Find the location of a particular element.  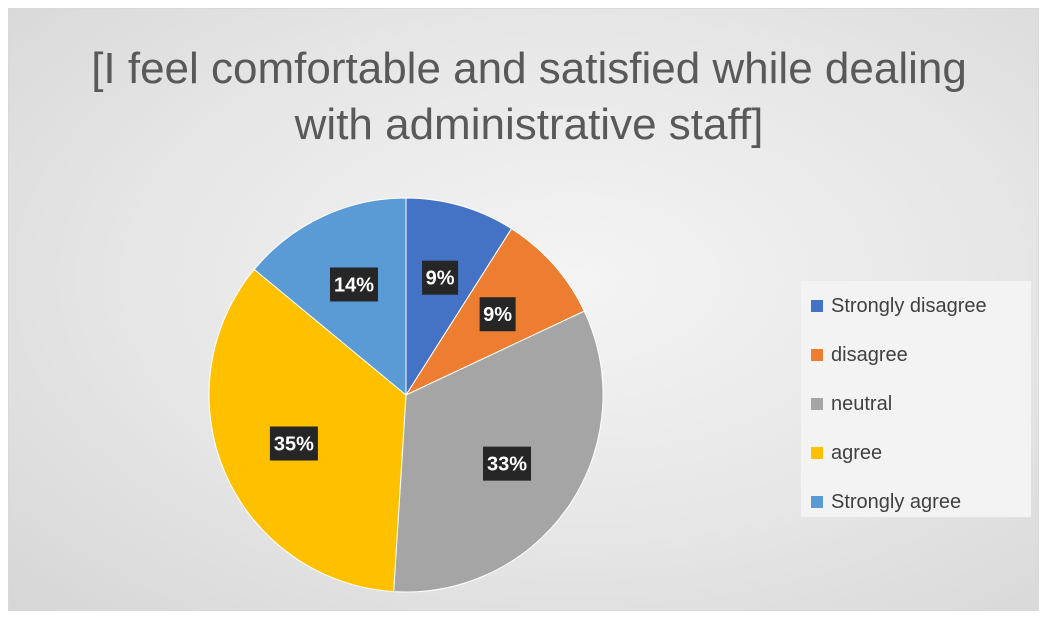

legend-item-disagree: disagree is located at coordinates (859, 355).